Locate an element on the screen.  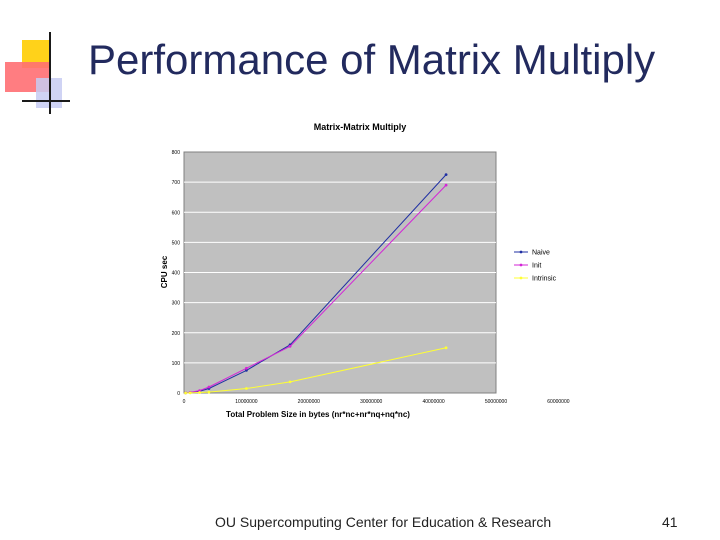
legend-label: Naive is located at coordinates (541, 253).